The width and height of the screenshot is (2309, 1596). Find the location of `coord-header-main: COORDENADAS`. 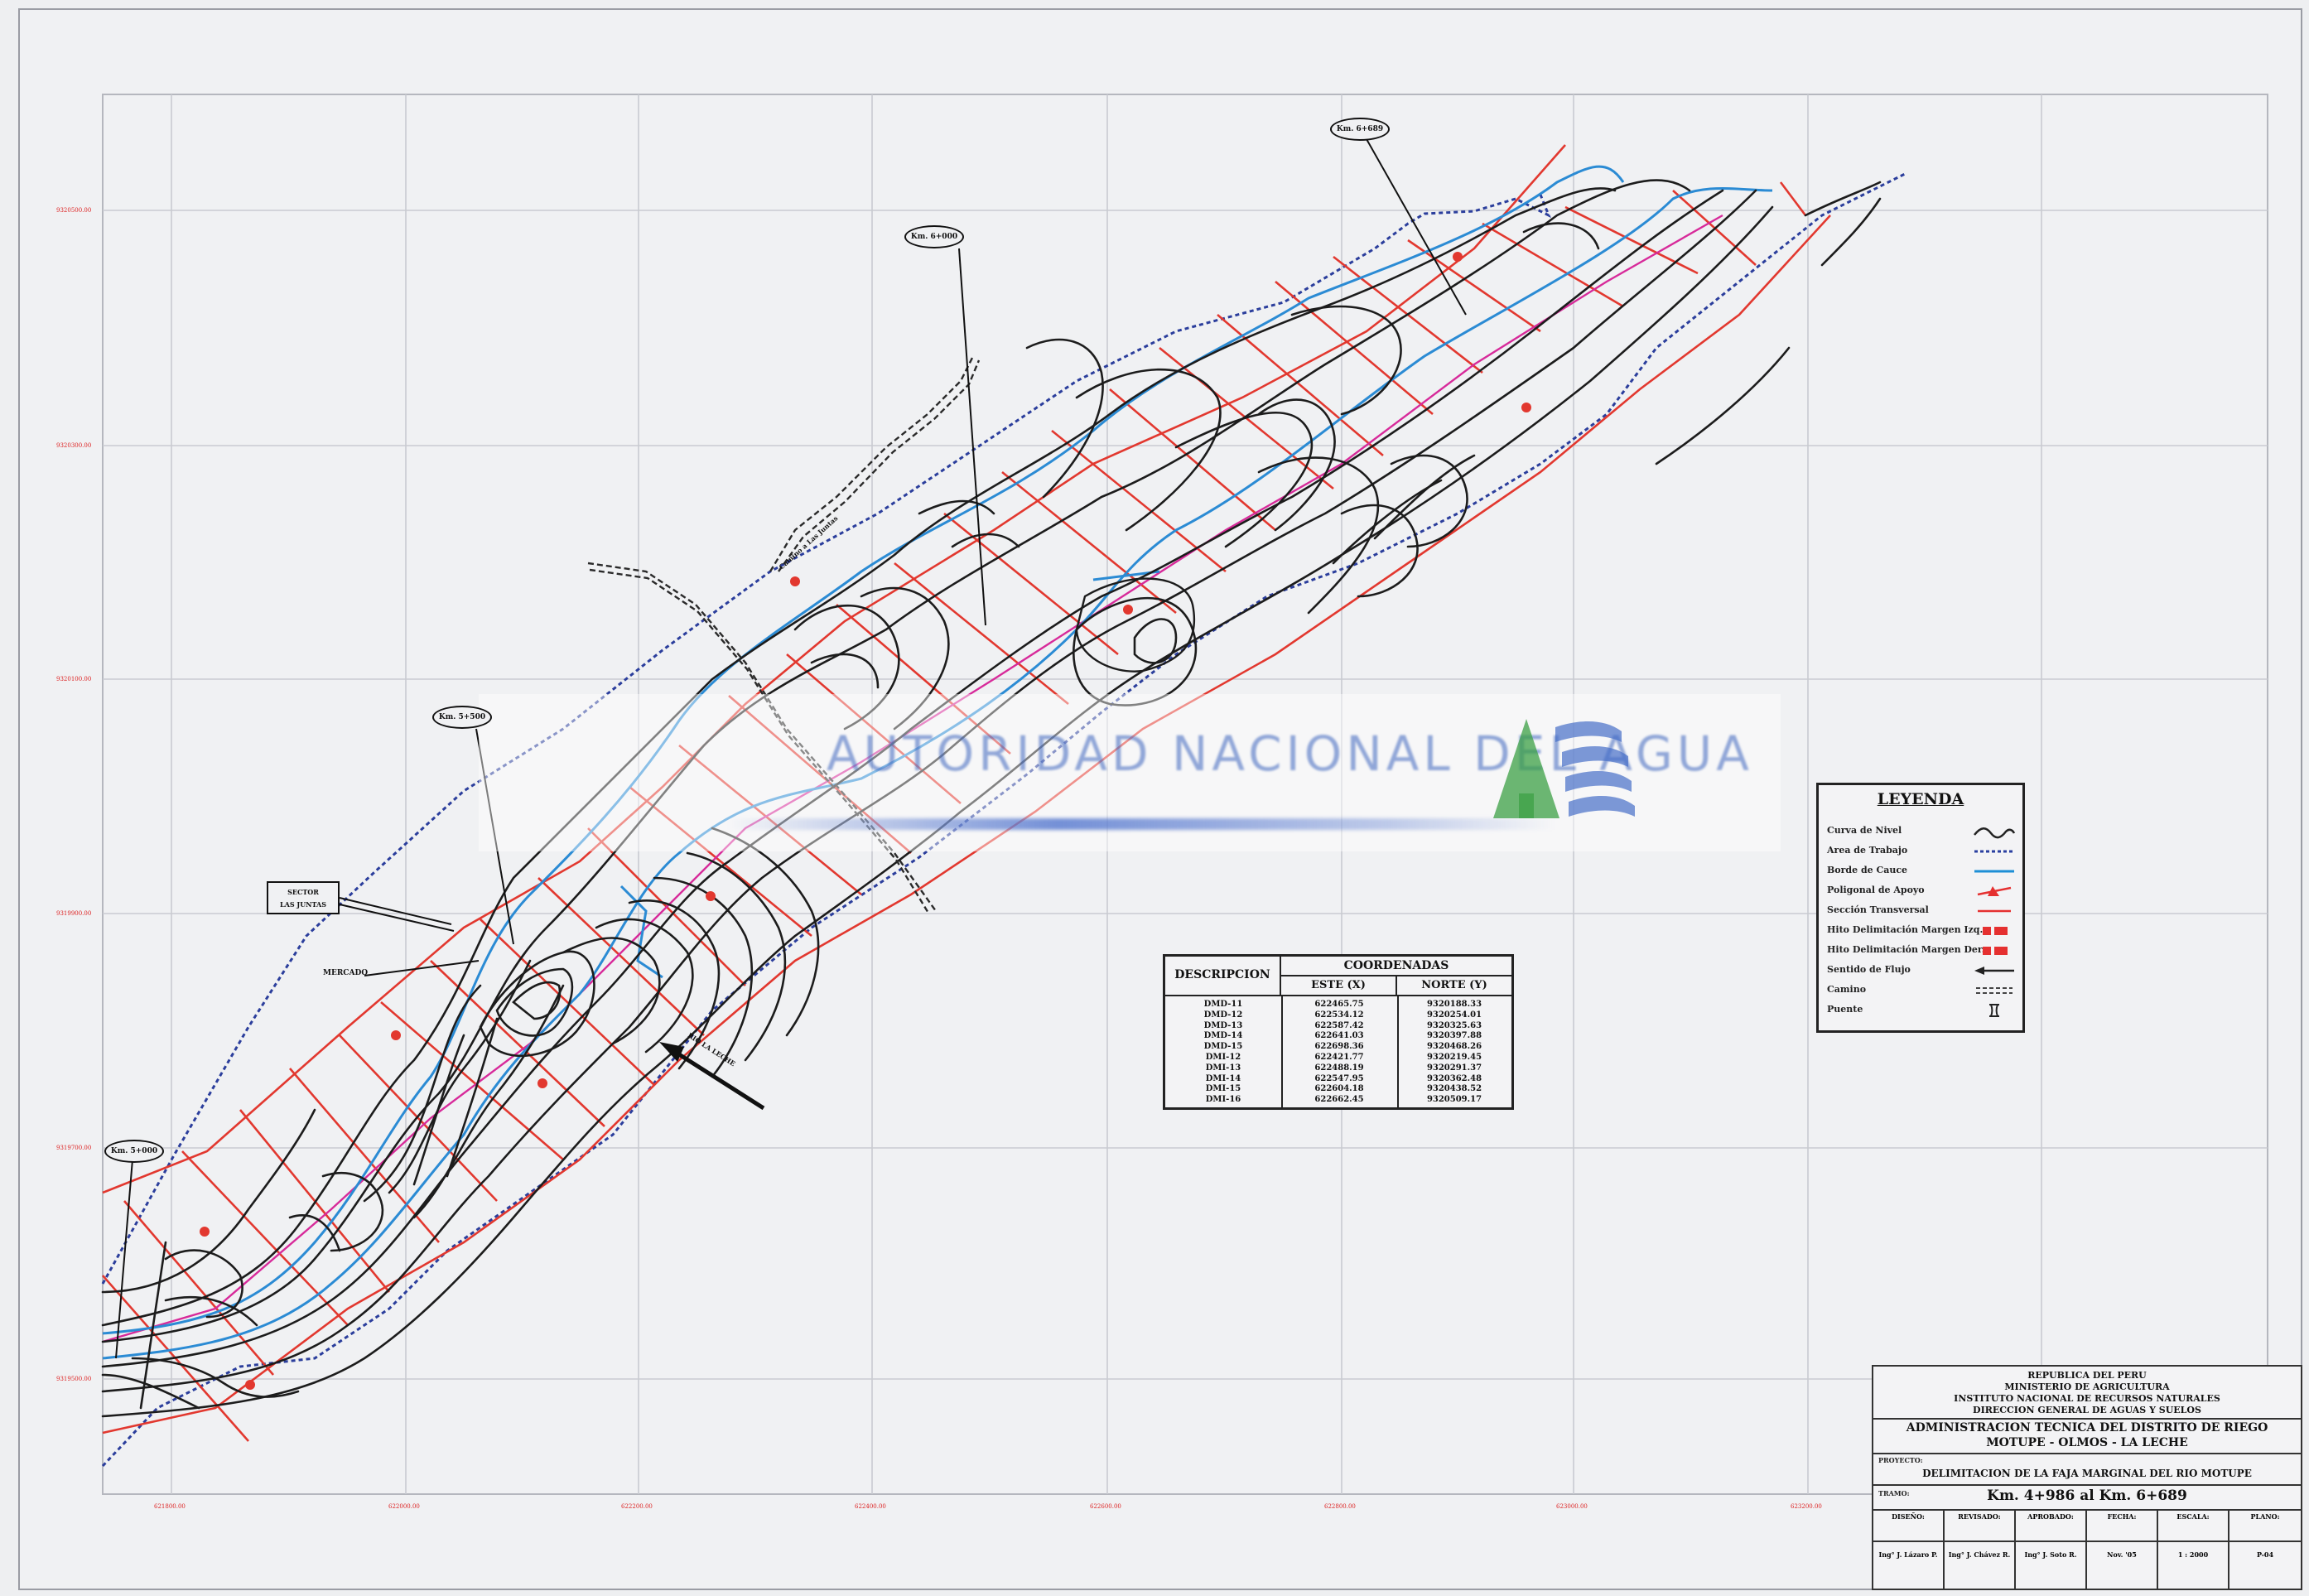

coord-header-main: COORDENADAS is located at coordinates (1396, 967).